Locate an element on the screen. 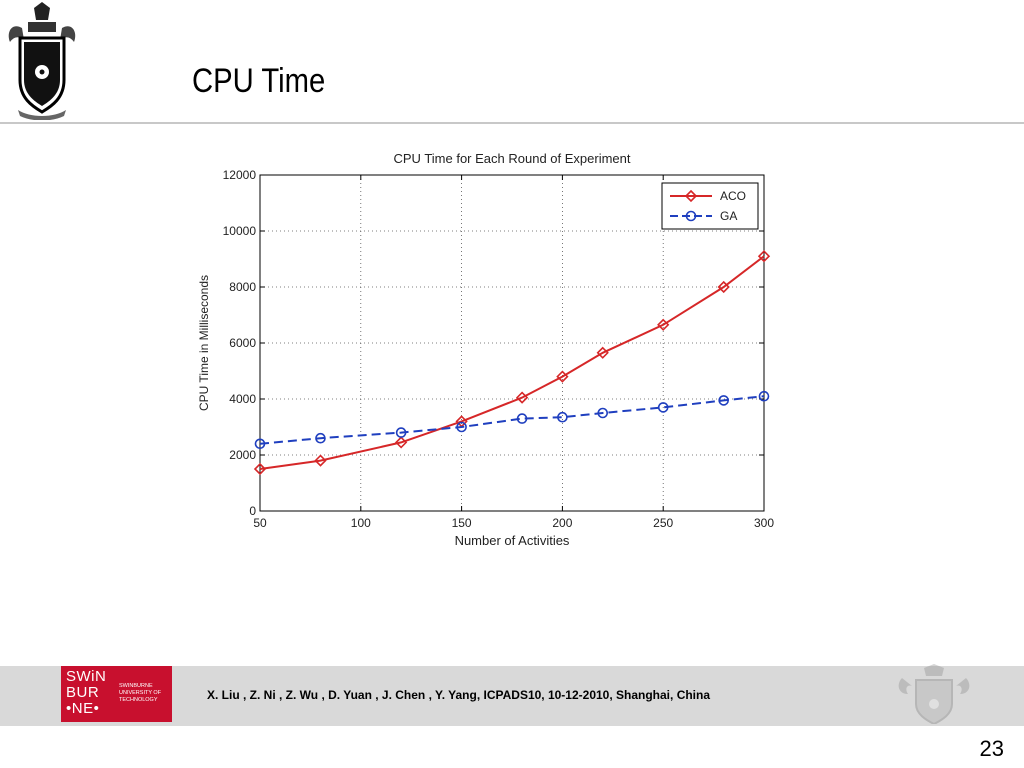 The height and width of the screenshot is (768, 1024). logo-subtitle: SWINBURNE UNIVERSITY OF TECHNOLOGY is located at coordinates (144, 693).